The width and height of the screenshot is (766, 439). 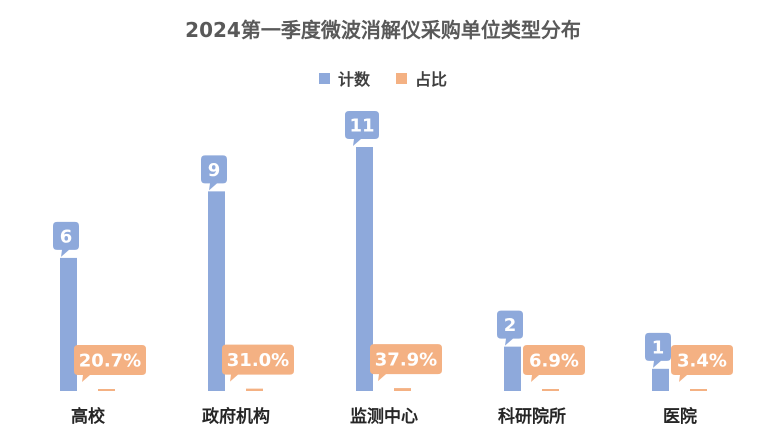 I want to click on label-count-4-box, so click(x=658, y=350).